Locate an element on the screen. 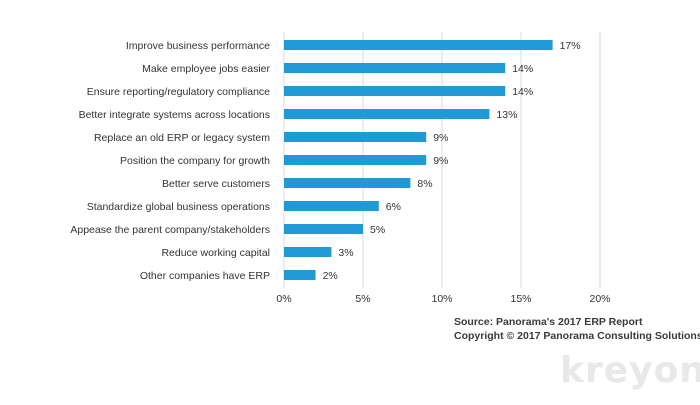 The image size is (700, 405). category-label: Standardize global business operations is located at coordinates (178, 207).